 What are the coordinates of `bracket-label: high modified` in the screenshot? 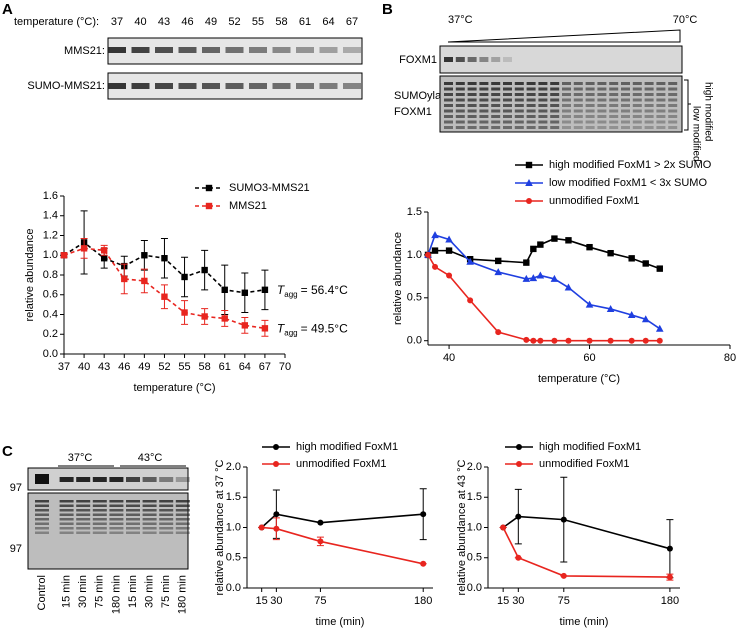 It's located at (707, 111).